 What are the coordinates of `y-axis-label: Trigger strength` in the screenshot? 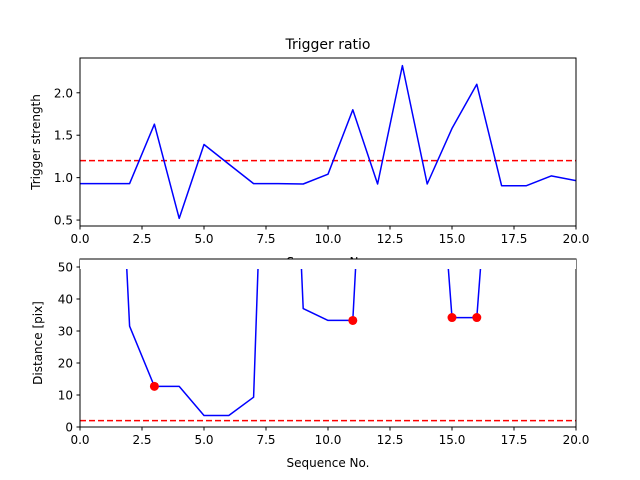 It's located at (36, 142).